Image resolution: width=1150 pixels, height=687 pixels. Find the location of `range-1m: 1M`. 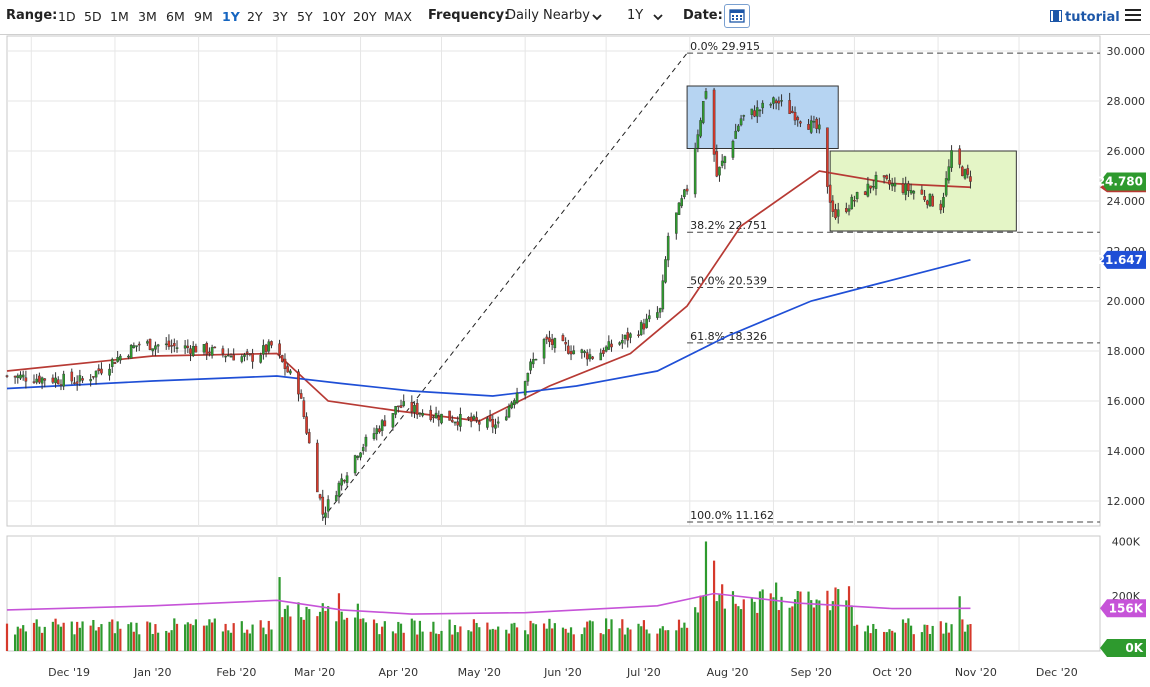

range-1m: 1M is located at coordinates (119, 16).